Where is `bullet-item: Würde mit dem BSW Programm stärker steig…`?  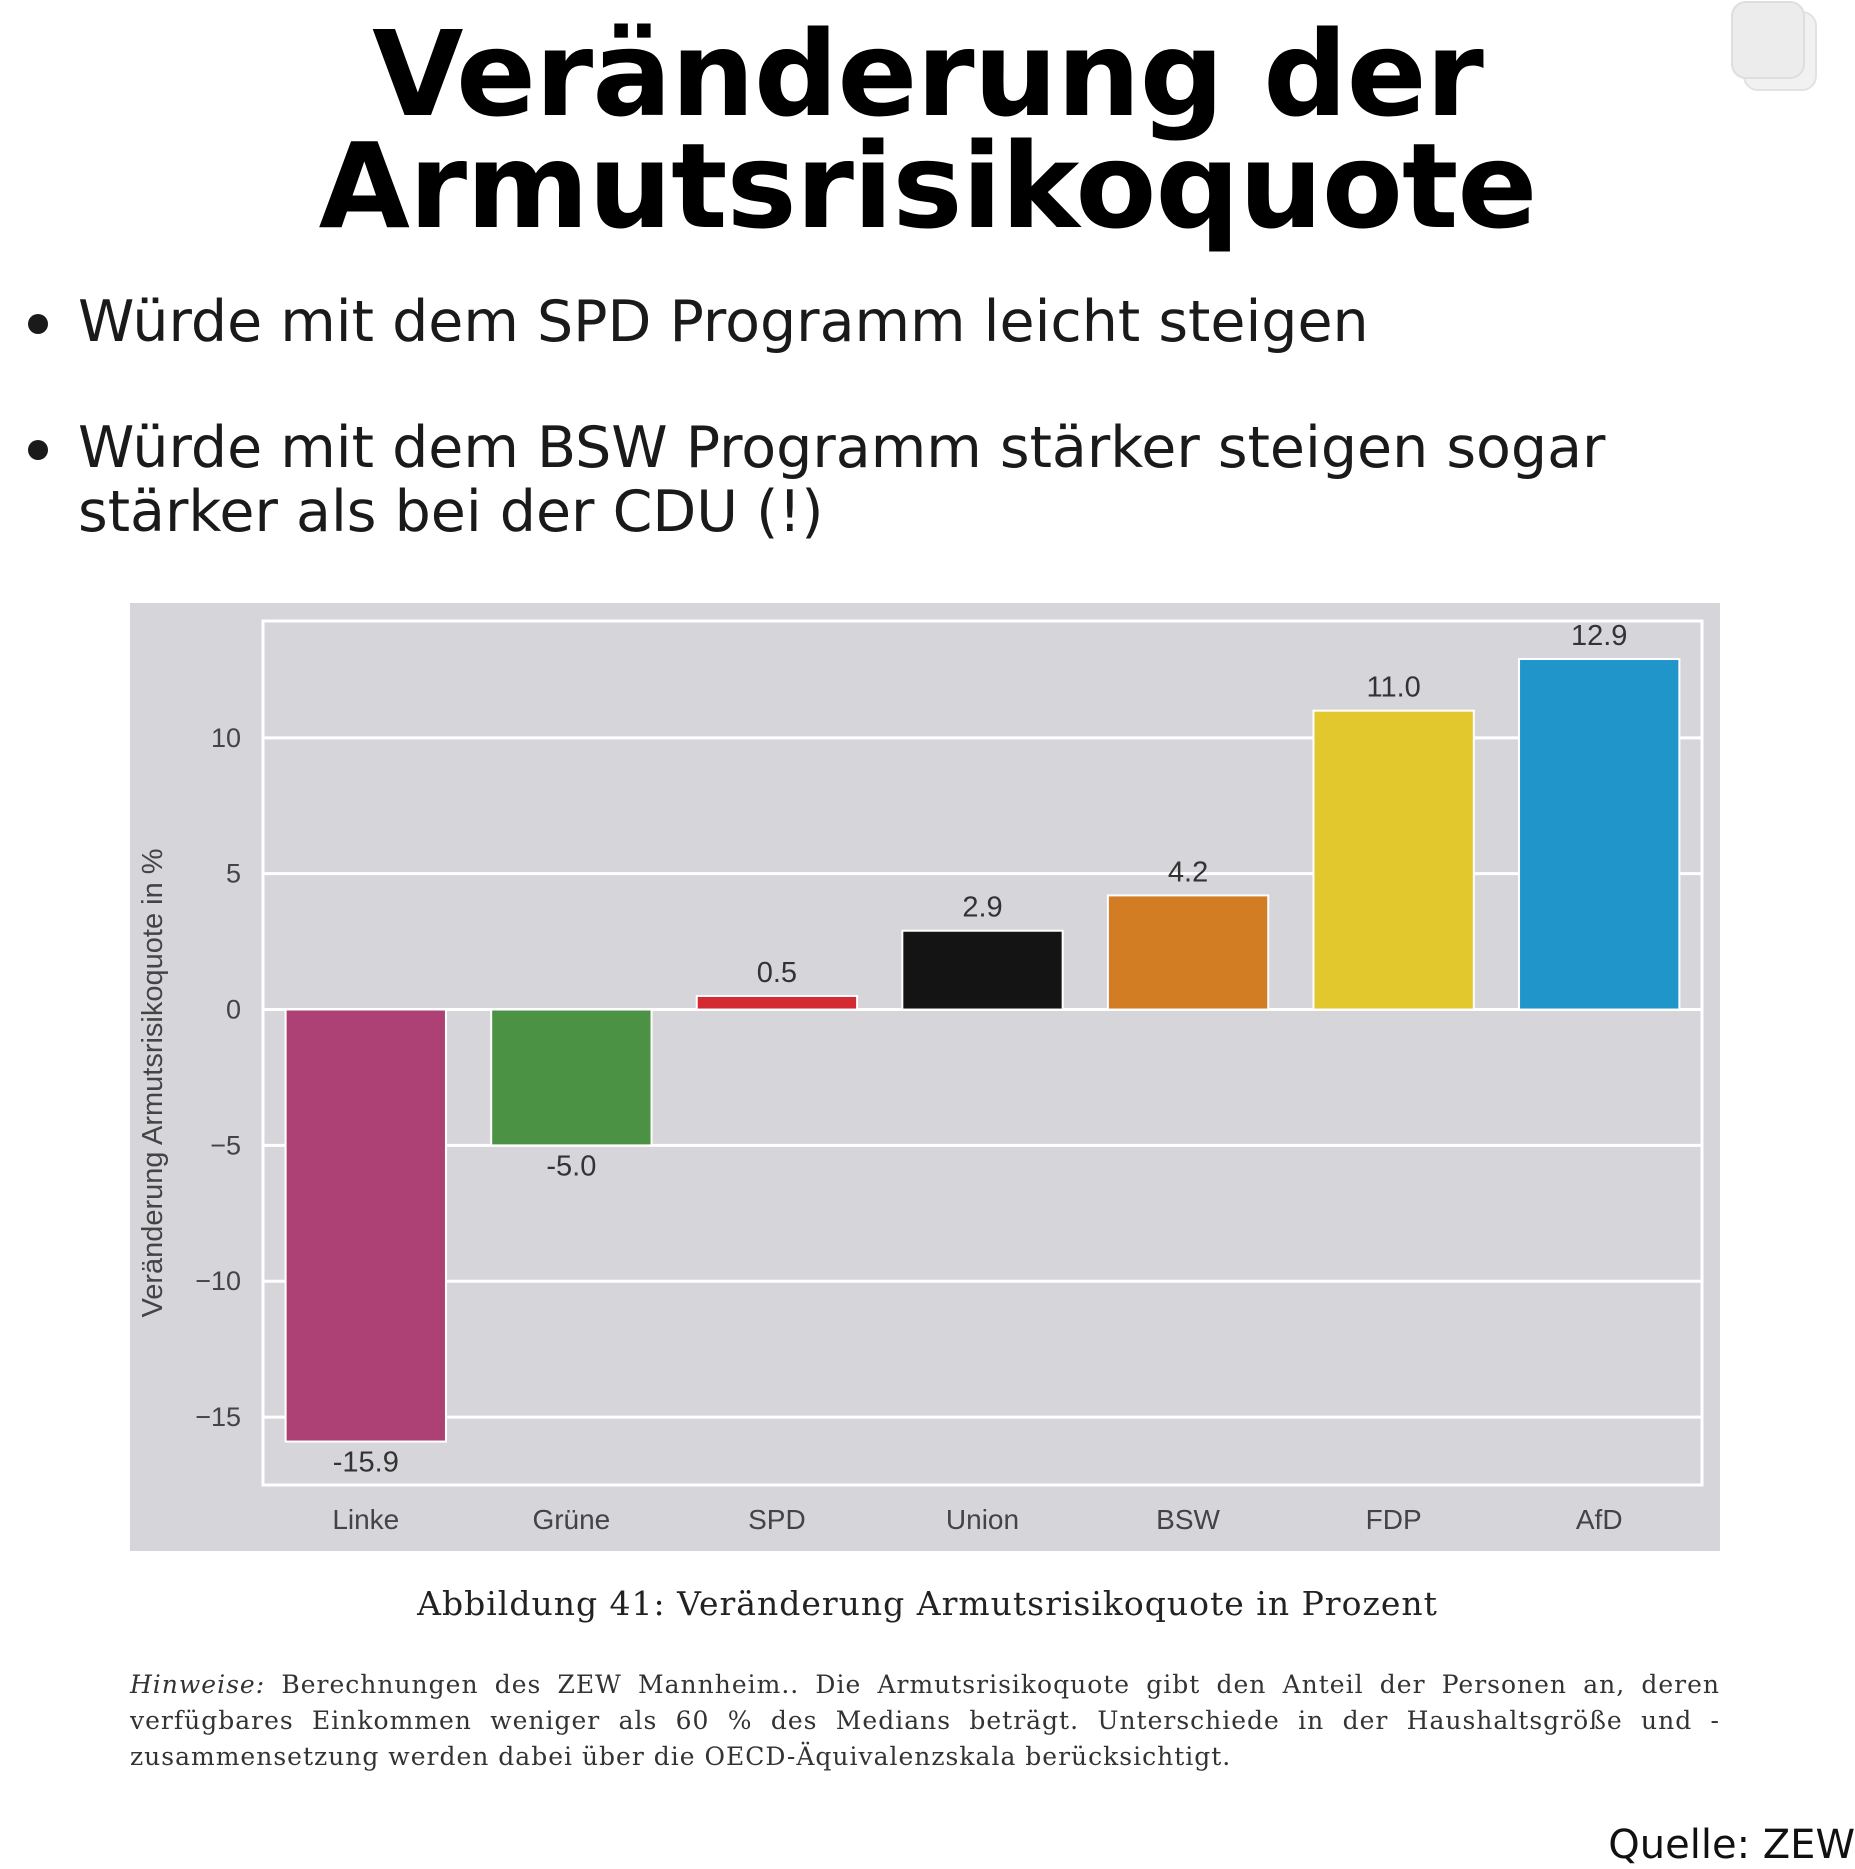 bullet-item: Würde mit dem BSW Programm stärker steig… is located at coordinates (920, 480).